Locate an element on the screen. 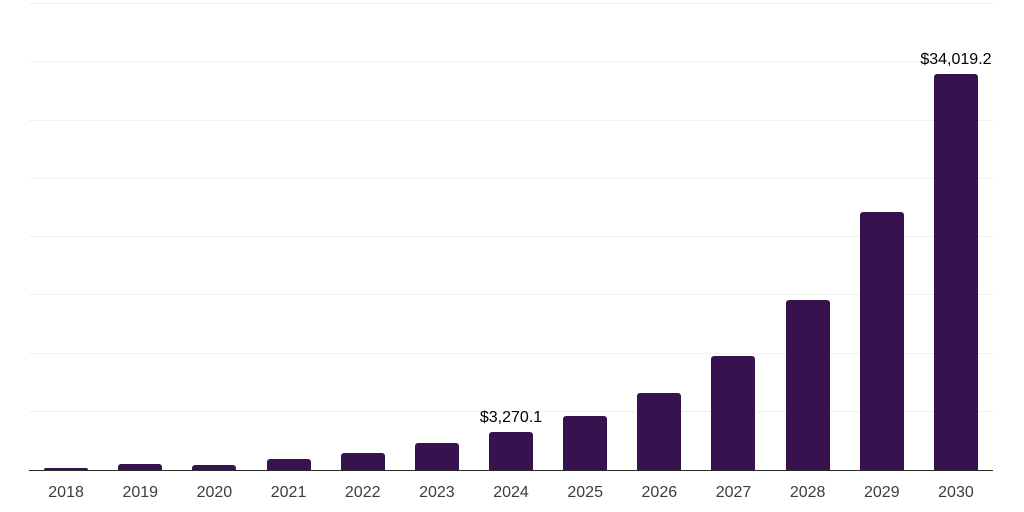 This screenshot has height=512, width=1024. bar-slot-2026 is located at coordinates (659, 237).